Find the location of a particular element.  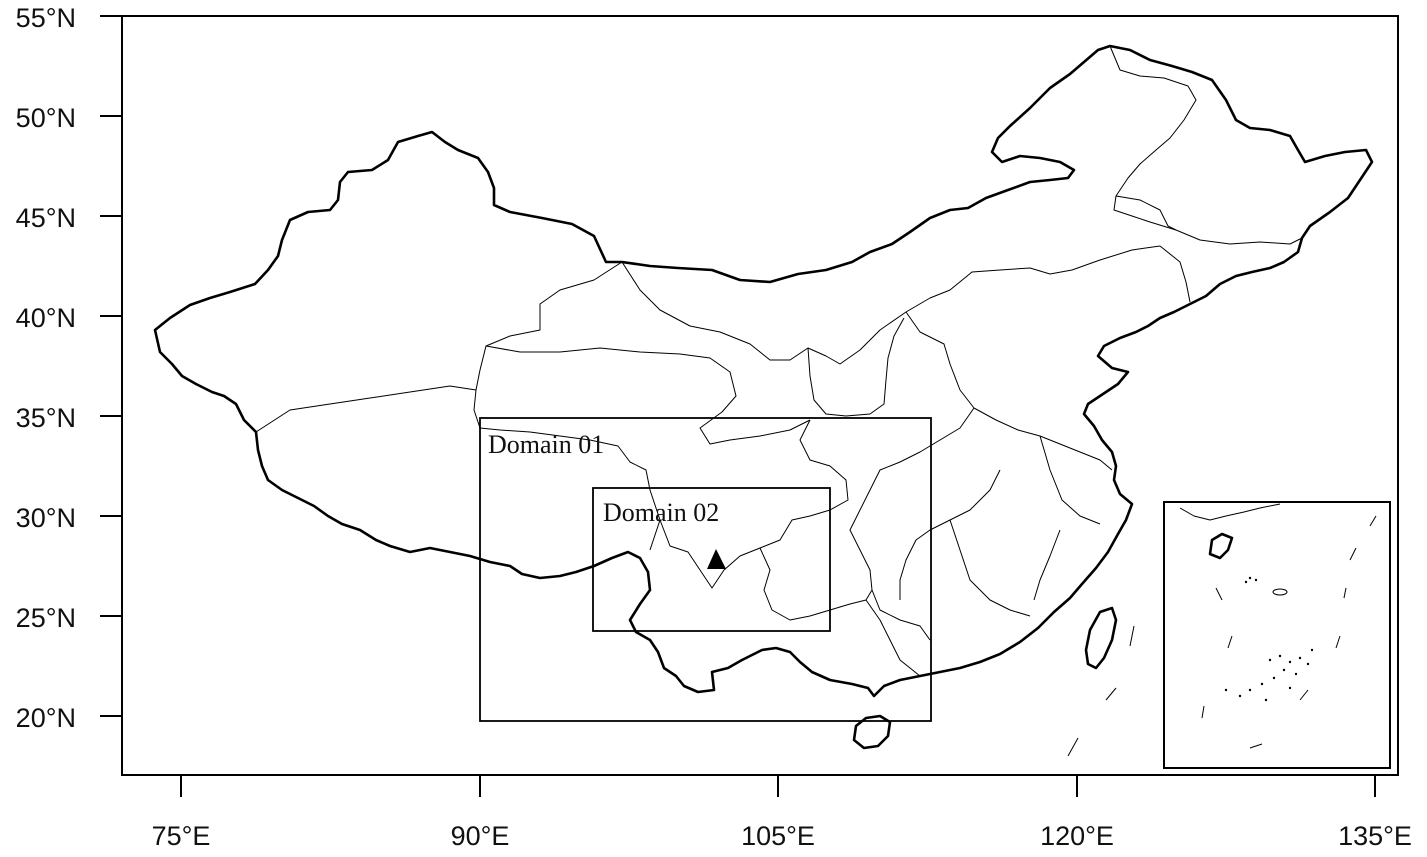

x-tick-label: 105°E is located at coordinates (778, 836).